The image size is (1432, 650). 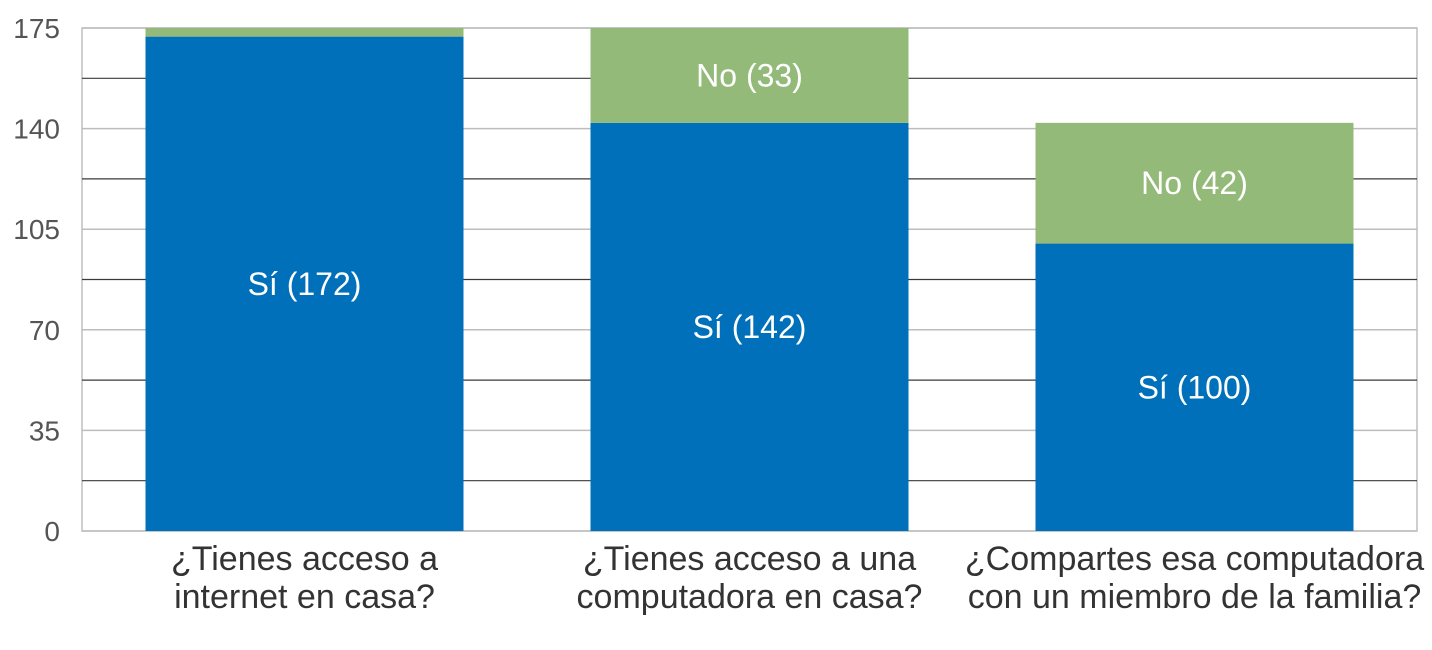 What do you see at coordinates (304, 559) in the screenshot?
I see `x-category-label: ¿Tienes acceso a` at bounding box center [304, 559].